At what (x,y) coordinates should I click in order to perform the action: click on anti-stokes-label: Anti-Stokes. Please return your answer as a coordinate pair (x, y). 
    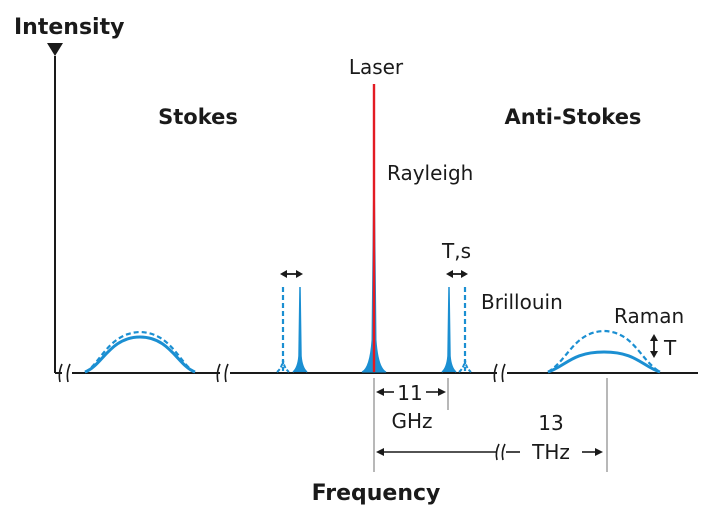
    Looking at the image, I should click on (573, 117).